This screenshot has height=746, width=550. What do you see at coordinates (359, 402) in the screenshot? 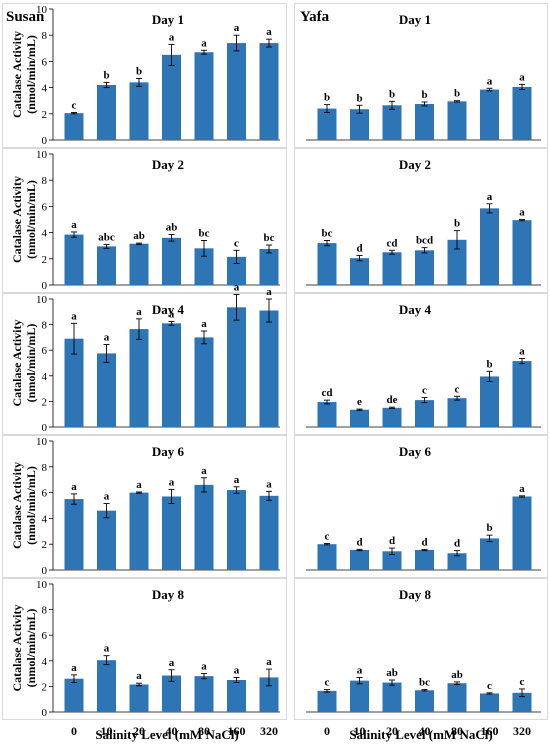
I see `significance-letter: e` at bounding box center [359, 402].